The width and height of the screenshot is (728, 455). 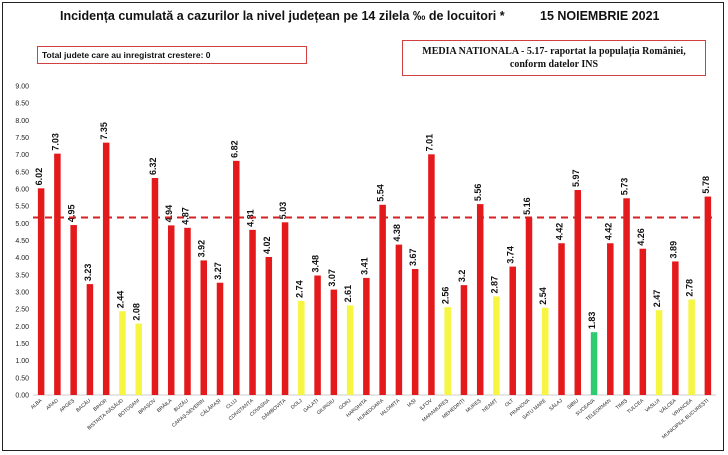 What do you see at coordinates (411, 403) in the screenshot?
I see `category-label: IAȘI` at bounding box center [411, 403].